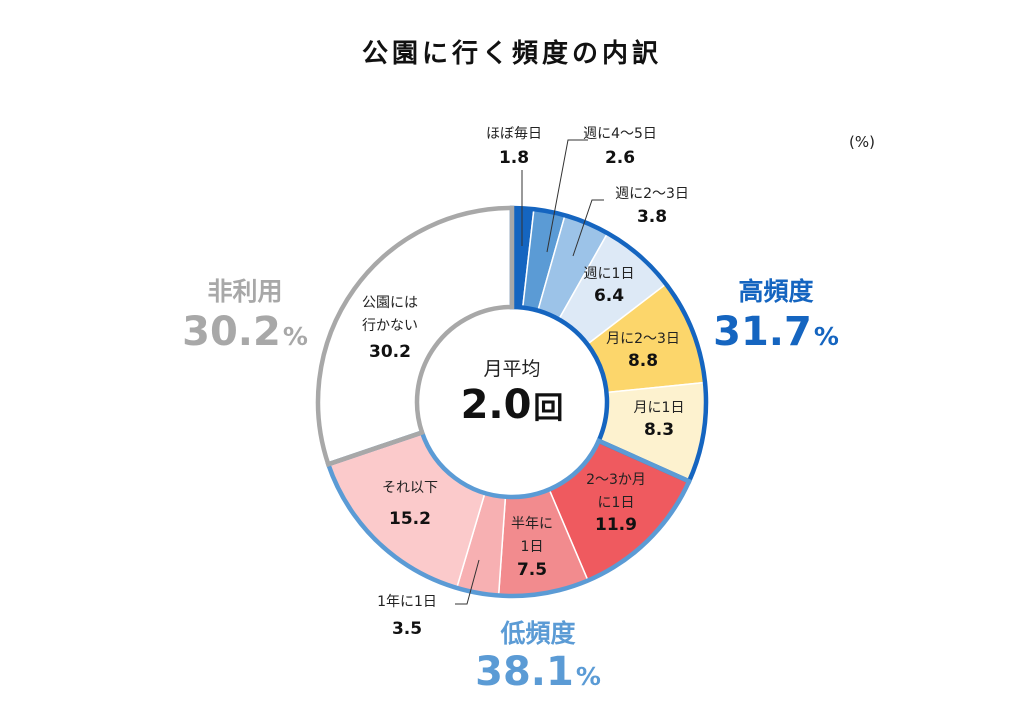 The width and height of the screenshot is (1024, 721). Describe the element at coordinates (532, 524) in the screenshot. I see `slice-label-text: 半年に` at that location.